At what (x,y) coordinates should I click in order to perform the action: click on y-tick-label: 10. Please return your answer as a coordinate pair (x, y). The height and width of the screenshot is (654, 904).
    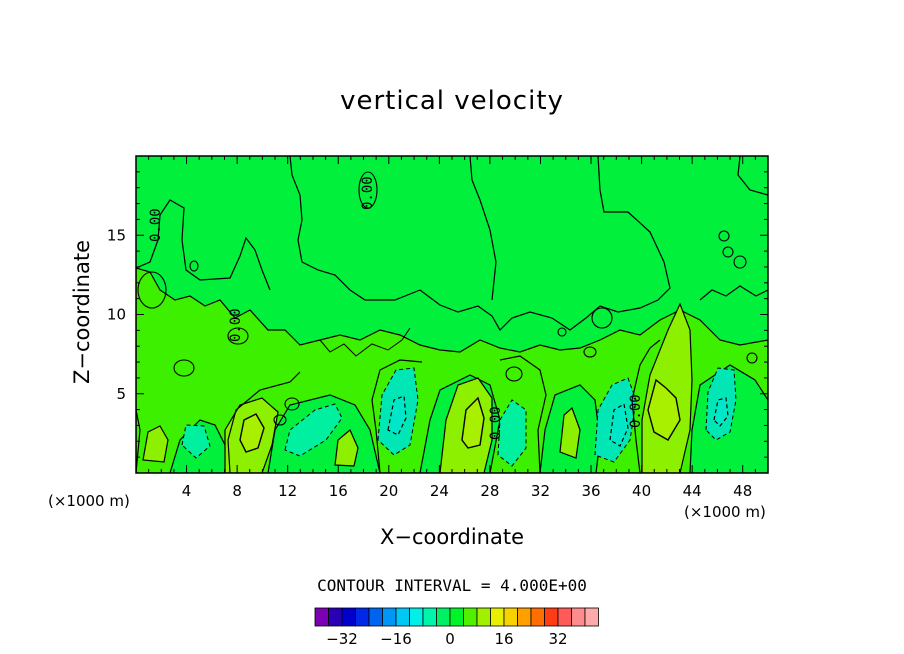
    Looking at the image, I should click on (116, 315).